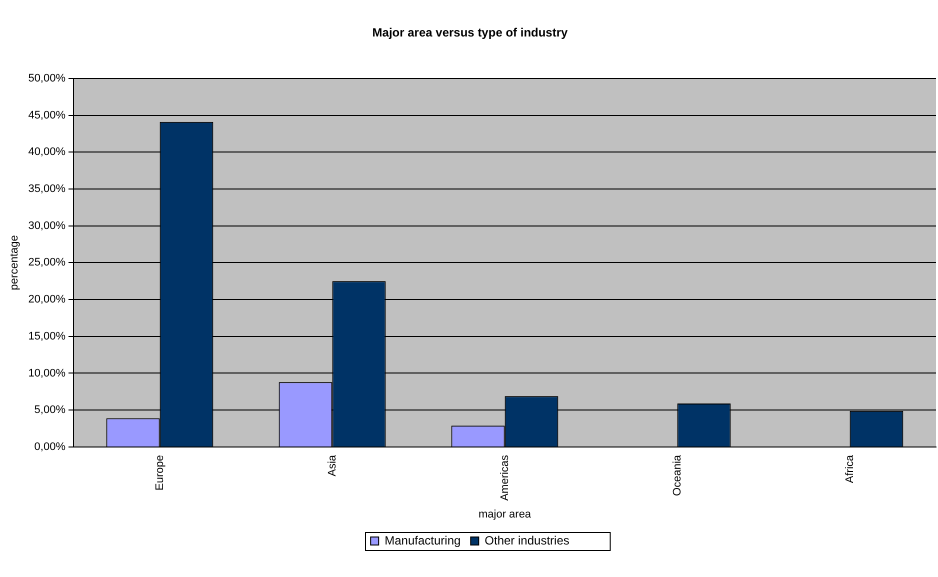 This screenshot has height=577, width=938. What do you see at coordinates (47, 336) in the screenshot?
I see `y-tick-label: 15,00%` at bounding box center [47, 336].